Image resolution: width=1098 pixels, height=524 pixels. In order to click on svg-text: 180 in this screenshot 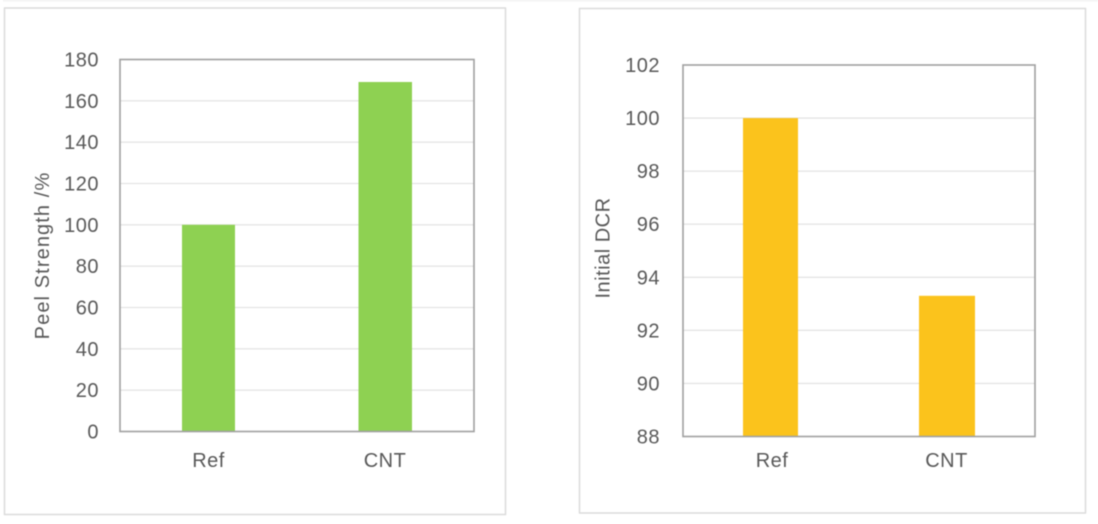, I will do `click(81, 61)`.